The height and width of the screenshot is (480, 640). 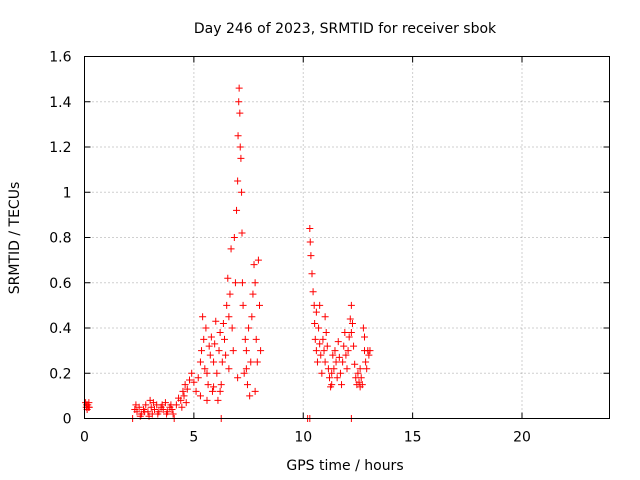 What do you see at coordinates (522, 438) in the screenshot?
I see `x-tick-label: 20` at bounding box center [522, 438].